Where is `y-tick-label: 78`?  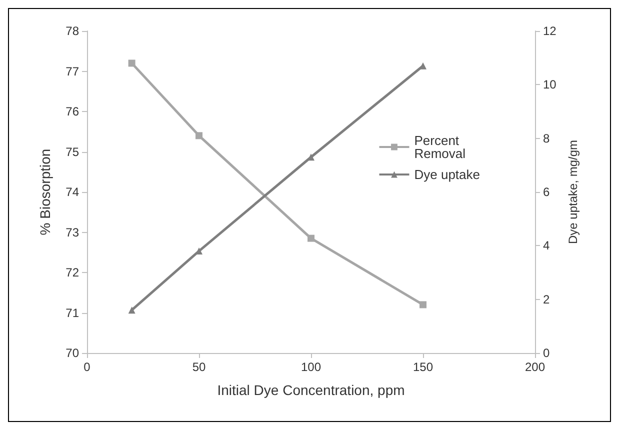 y-tick-label: 78 is located at coordinates (73, 31).